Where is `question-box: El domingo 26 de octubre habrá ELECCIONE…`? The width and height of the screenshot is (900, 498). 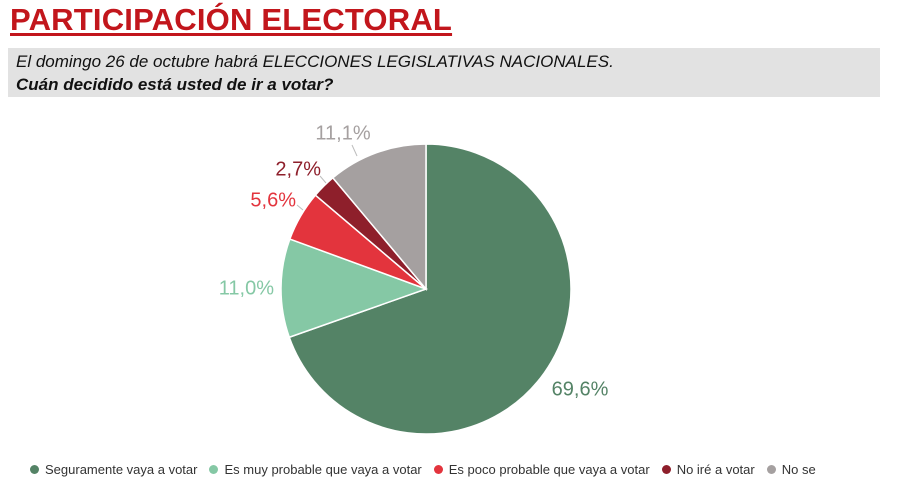 question-box: El domingo 26 de octubre habrá ELECCIONE… is located at coordinates (444, 72).